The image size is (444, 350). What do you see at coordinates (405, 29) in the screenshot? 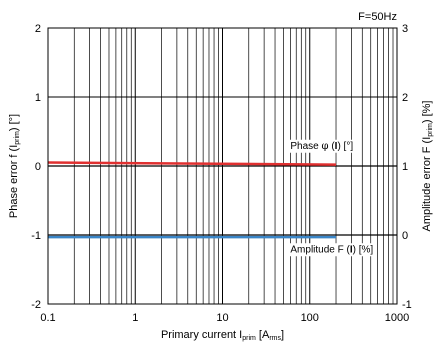
I see `y-right-tick-label: 3` at bounding box center [405, 29].